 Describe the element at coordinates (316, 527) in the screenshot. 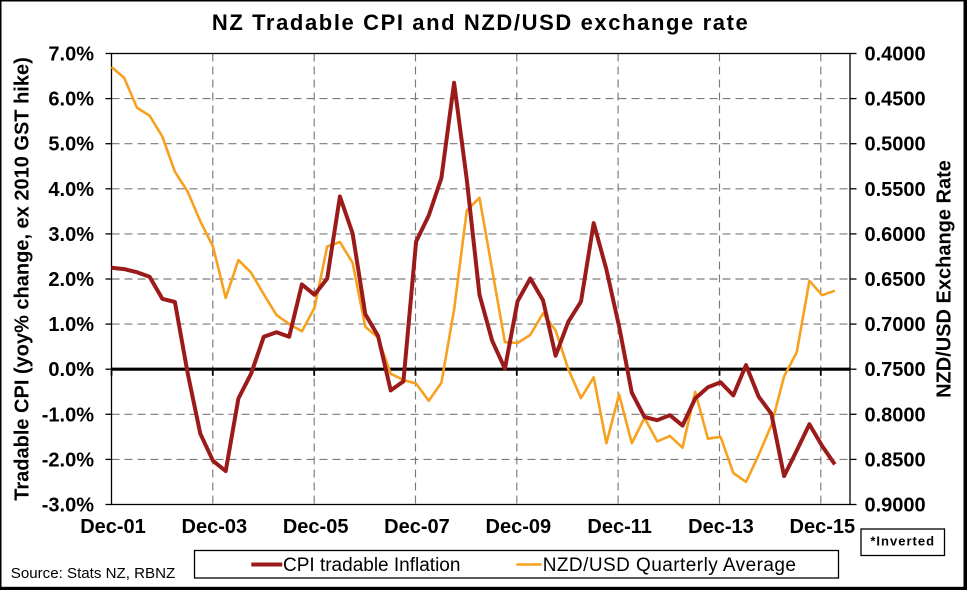

I see `svg-text: Dec-05` at that location.